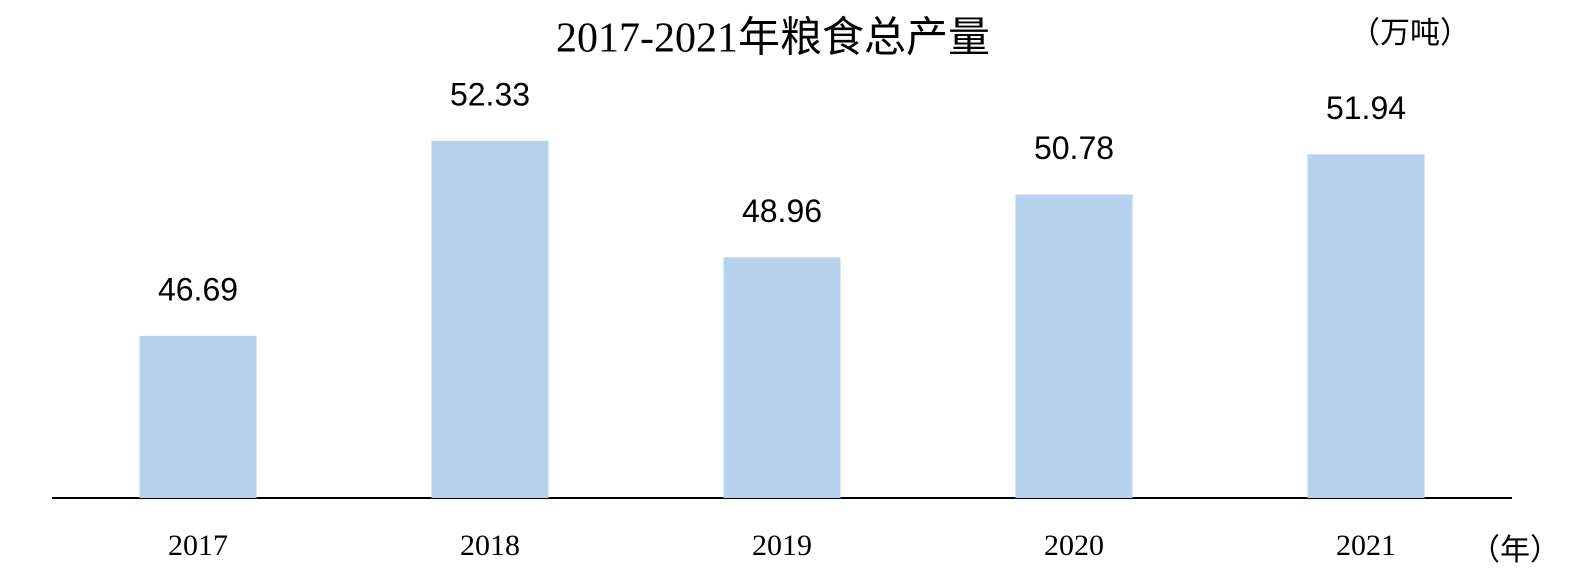 This screenshot has height=582, width=1575. I want to click on x-tick-label: 2021, so click(1366, 545).